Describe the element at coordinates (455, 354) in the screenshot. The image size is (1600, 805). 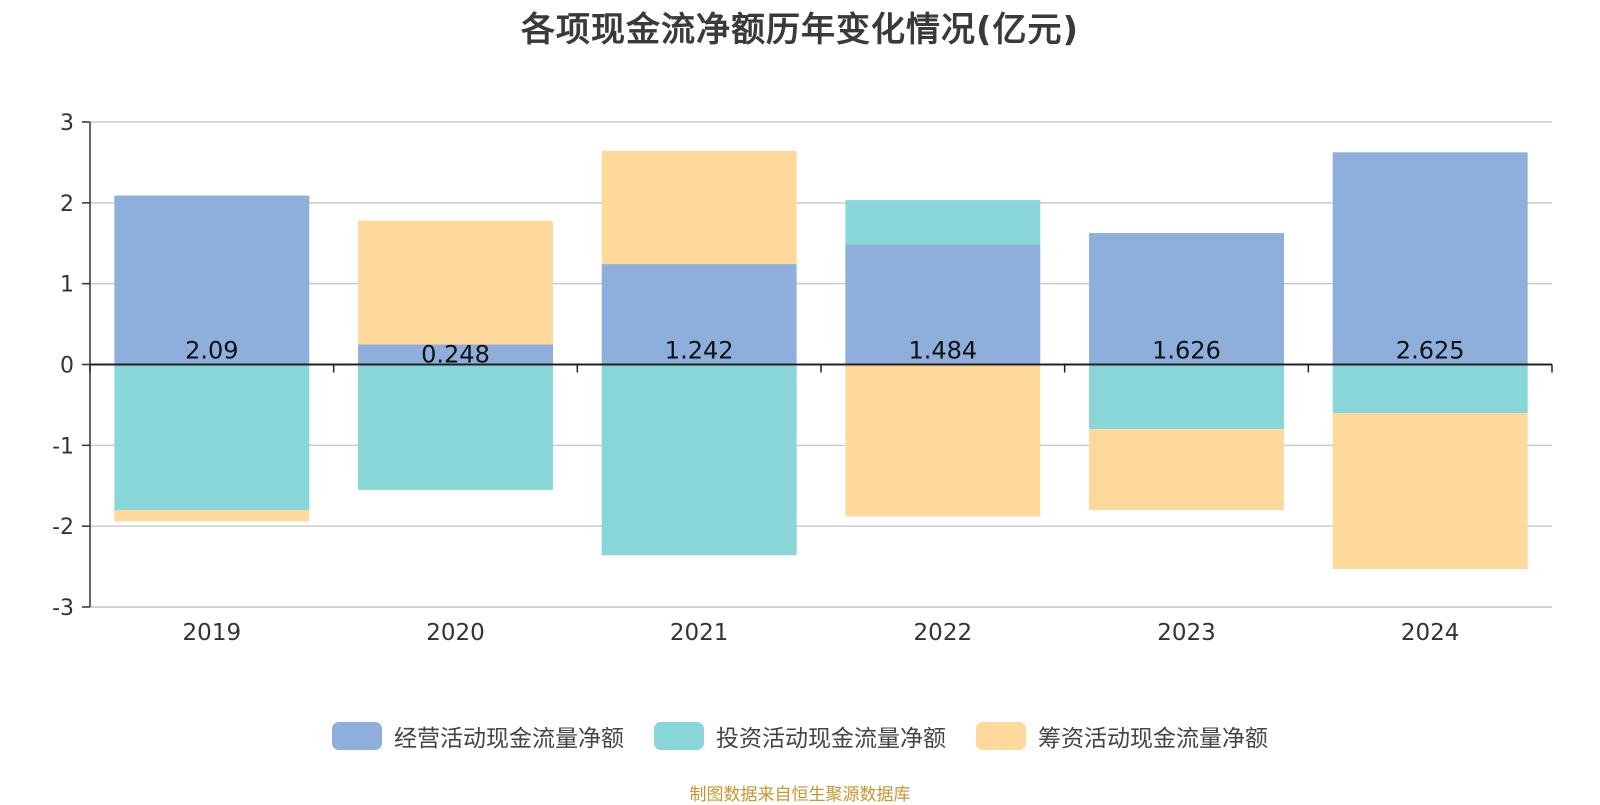
I see `bar-operating-2020` at that location.